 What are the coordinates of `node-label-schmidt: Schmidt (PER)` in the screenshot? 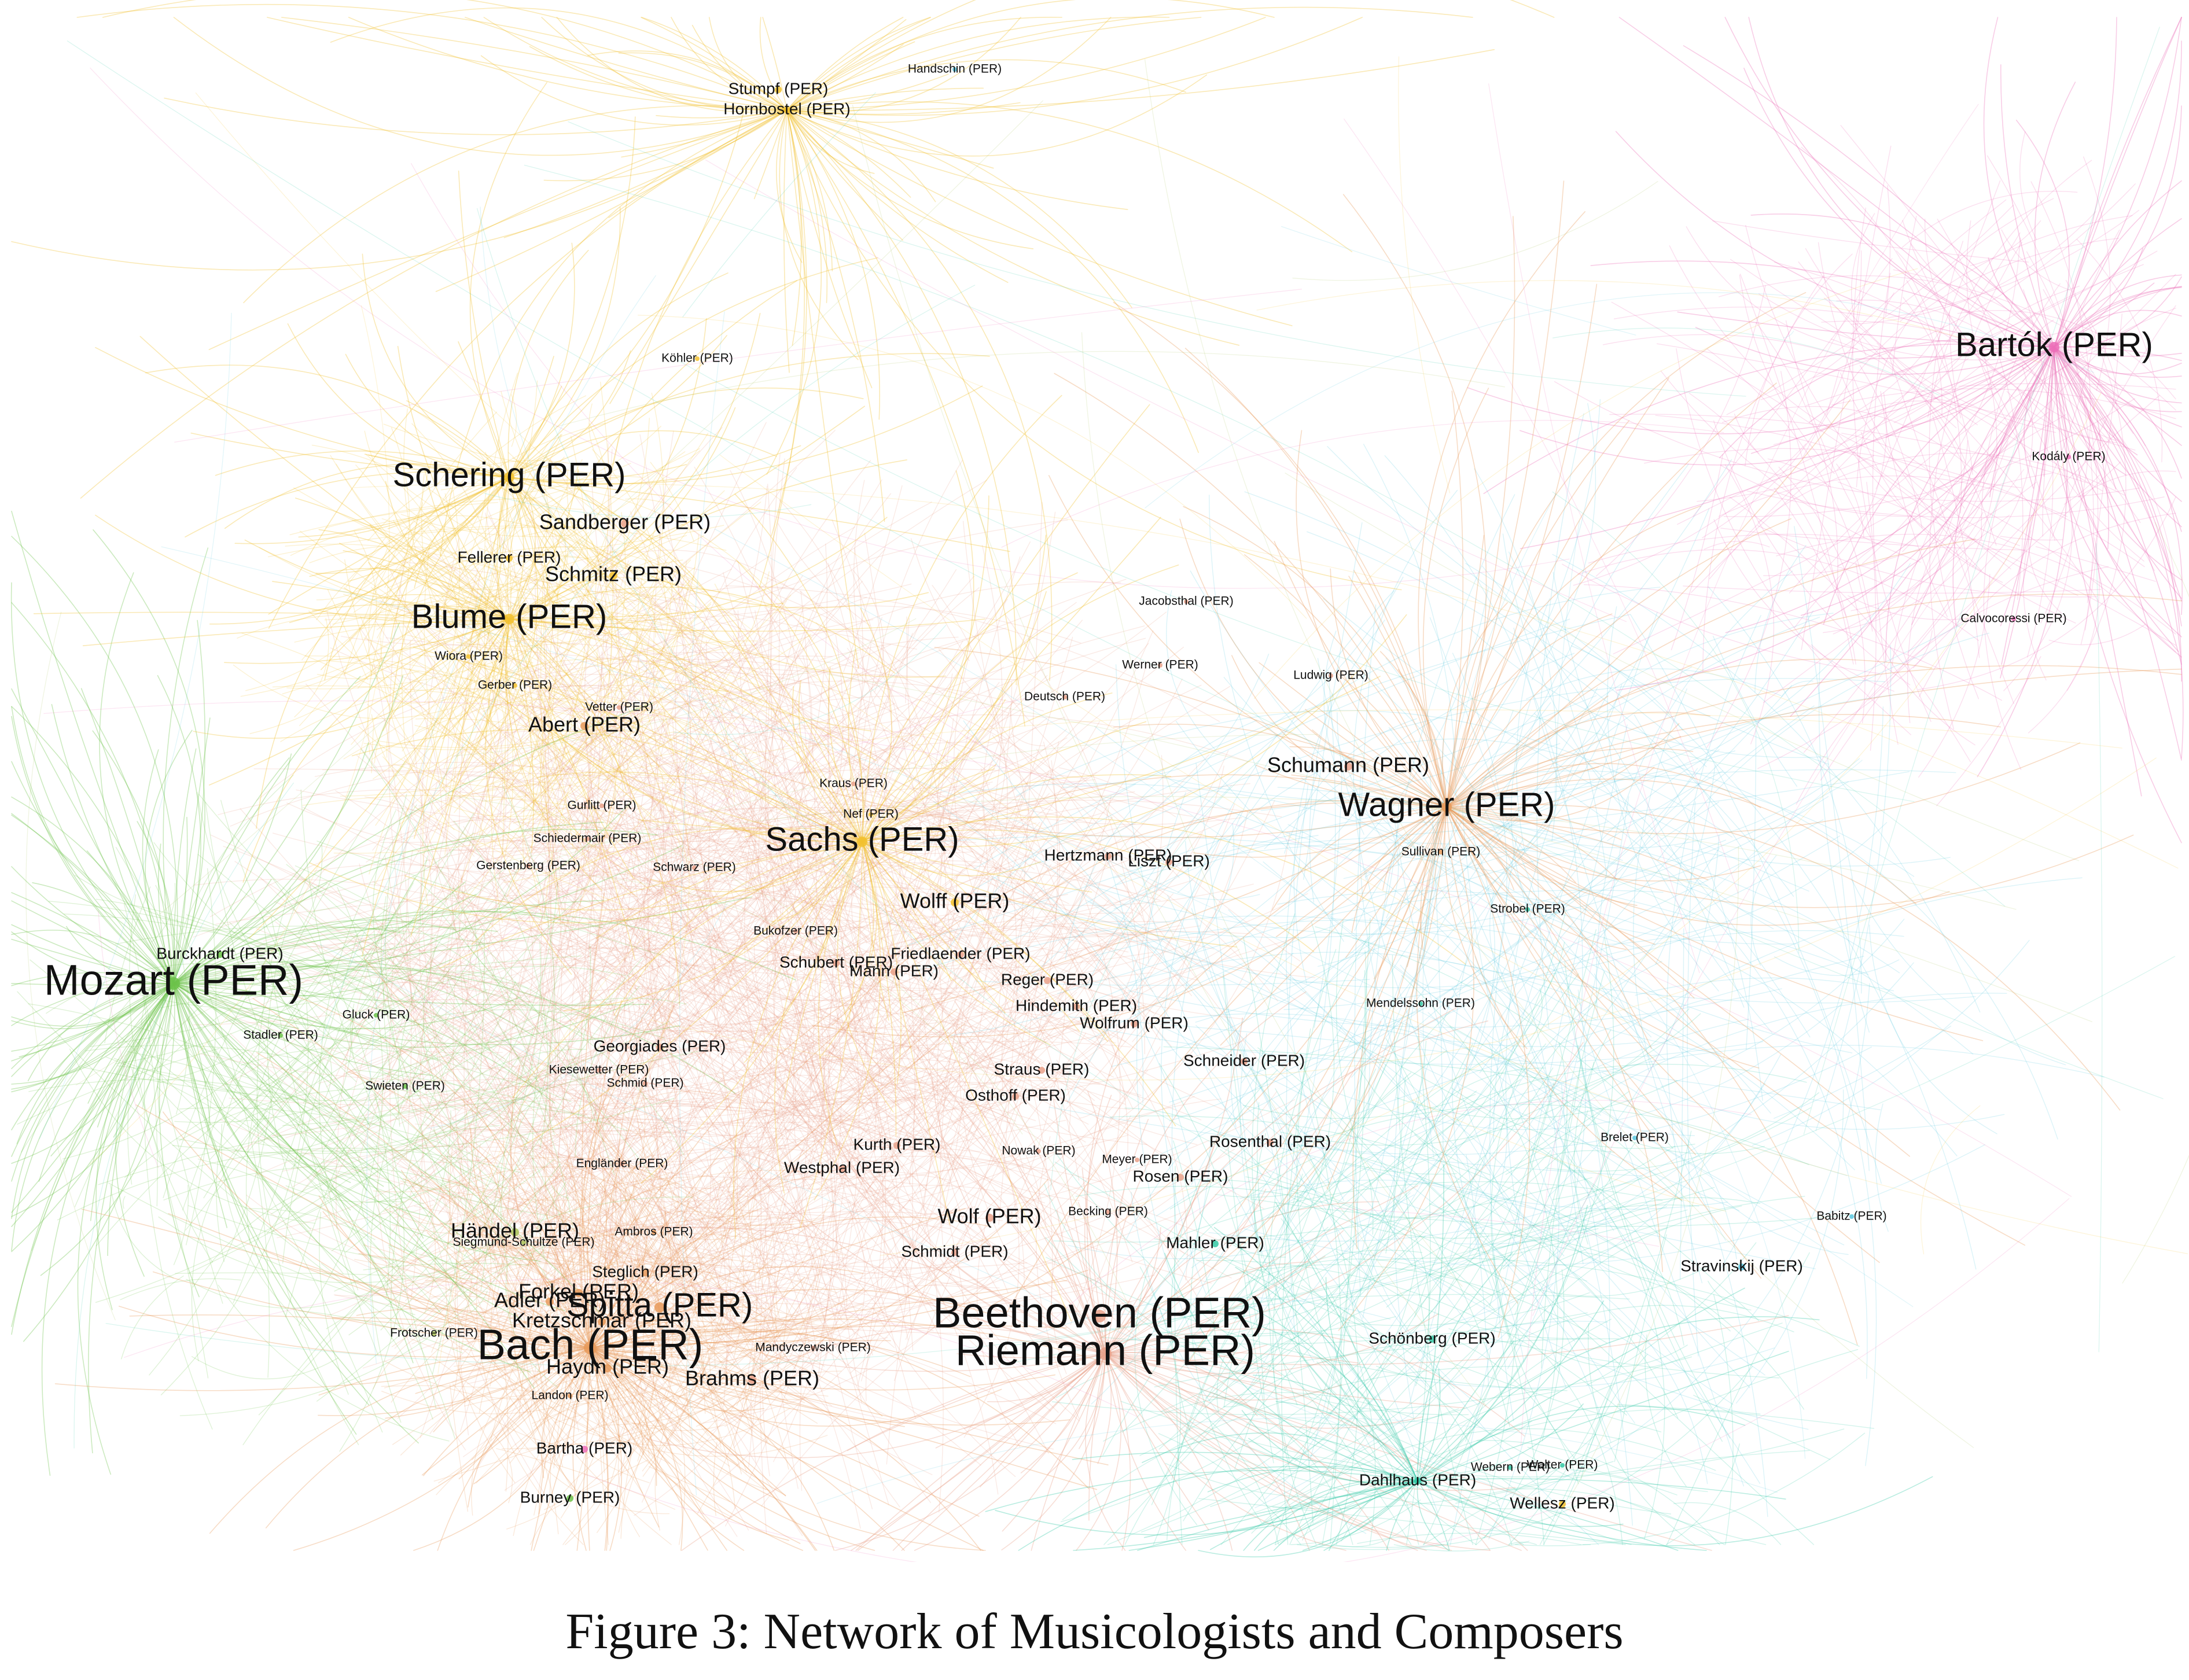 It's located at (954, 1251).